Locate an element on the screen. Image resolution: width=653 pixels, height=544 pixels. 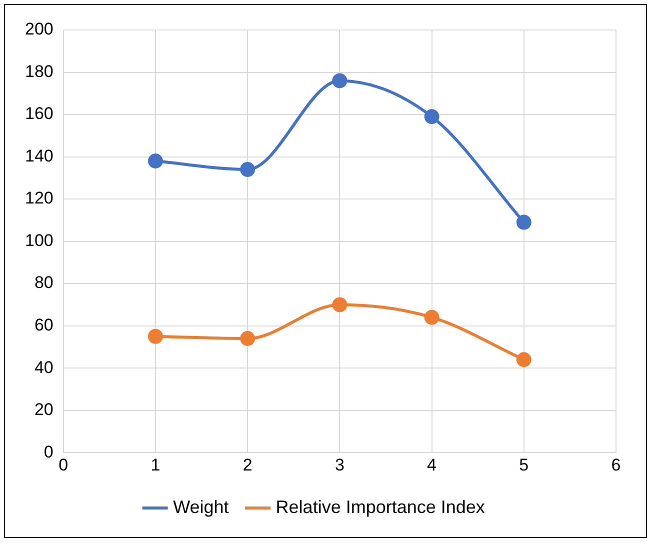
y-tick-label: 60 is located at coordinates (44, 325).